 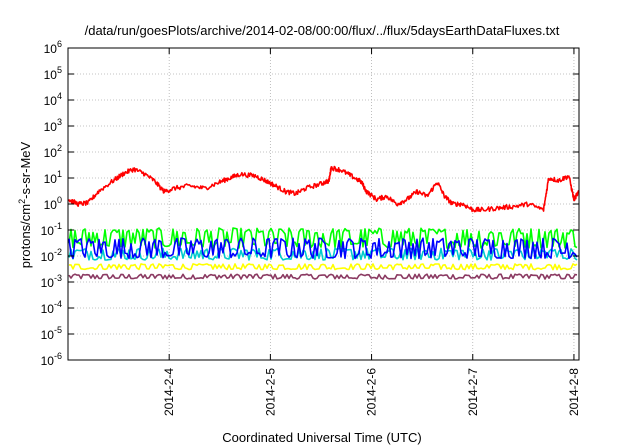 I want to click on x-tick-label: 2014-2-4, so click(x=169, y=392).